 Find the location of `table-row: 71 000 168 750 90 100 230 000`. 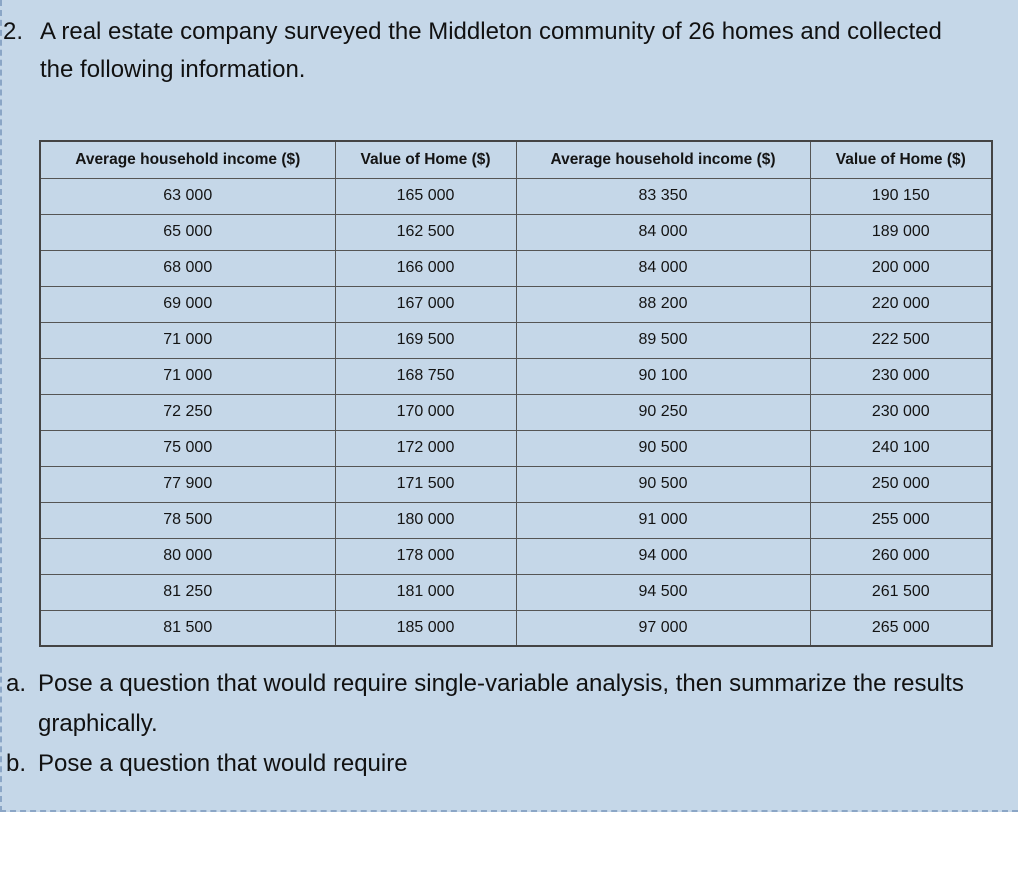

table-row: 71 000 168 750 90 100 230 000 is located at coordinates (516, 376).